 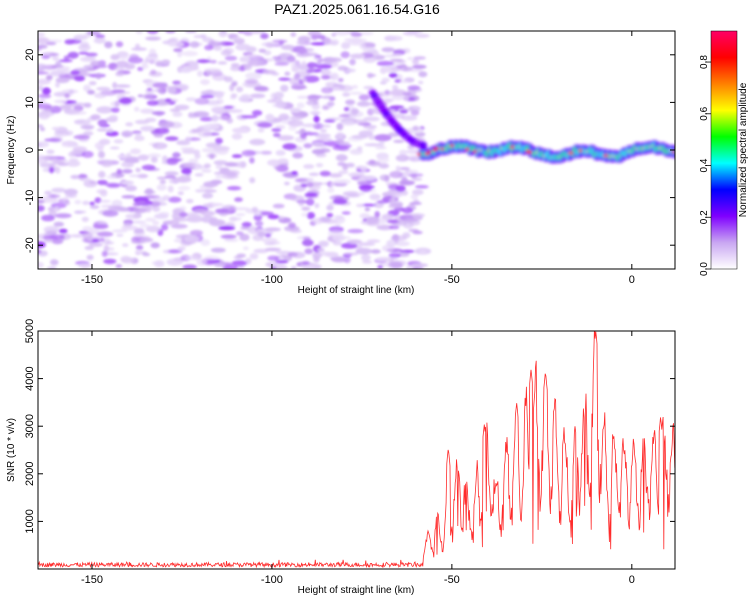 What do you see at coordinates (30, 245) in the screenshot?
I see `y-tick-label: -20` at bounding box center [30, 245].